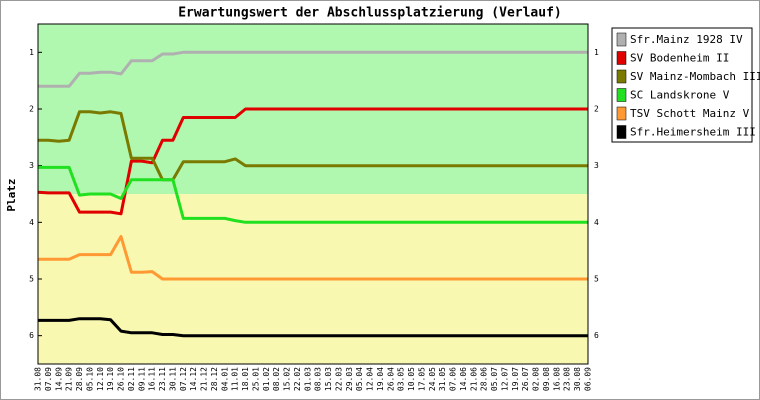 The image size is (760, 400). What do you see at coordinates (546, 379) in the screenshot?
I see `x-tick-label: 09.08` at bounding box center [546, 379].